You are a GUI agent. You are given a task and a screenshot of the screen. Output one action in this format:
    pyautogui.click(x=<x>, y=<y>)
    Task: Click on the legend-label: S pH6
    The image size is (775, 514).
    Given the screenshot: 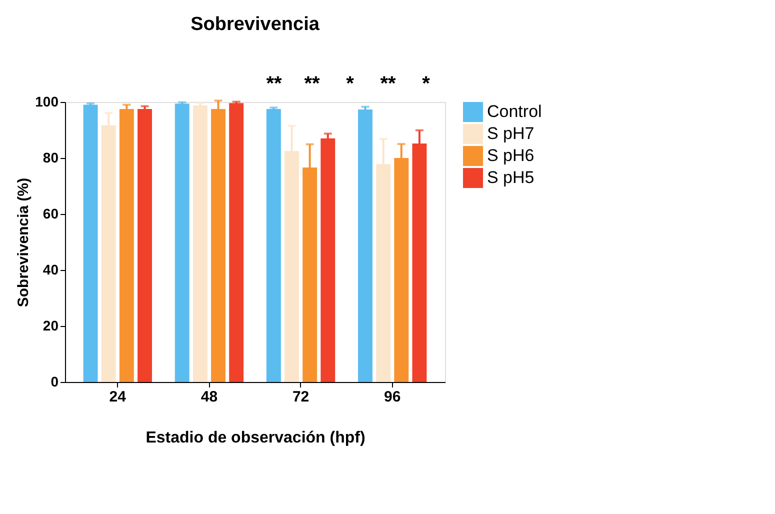 What is the action you would take?
    pyautogui.click(x=510, y=155)
    